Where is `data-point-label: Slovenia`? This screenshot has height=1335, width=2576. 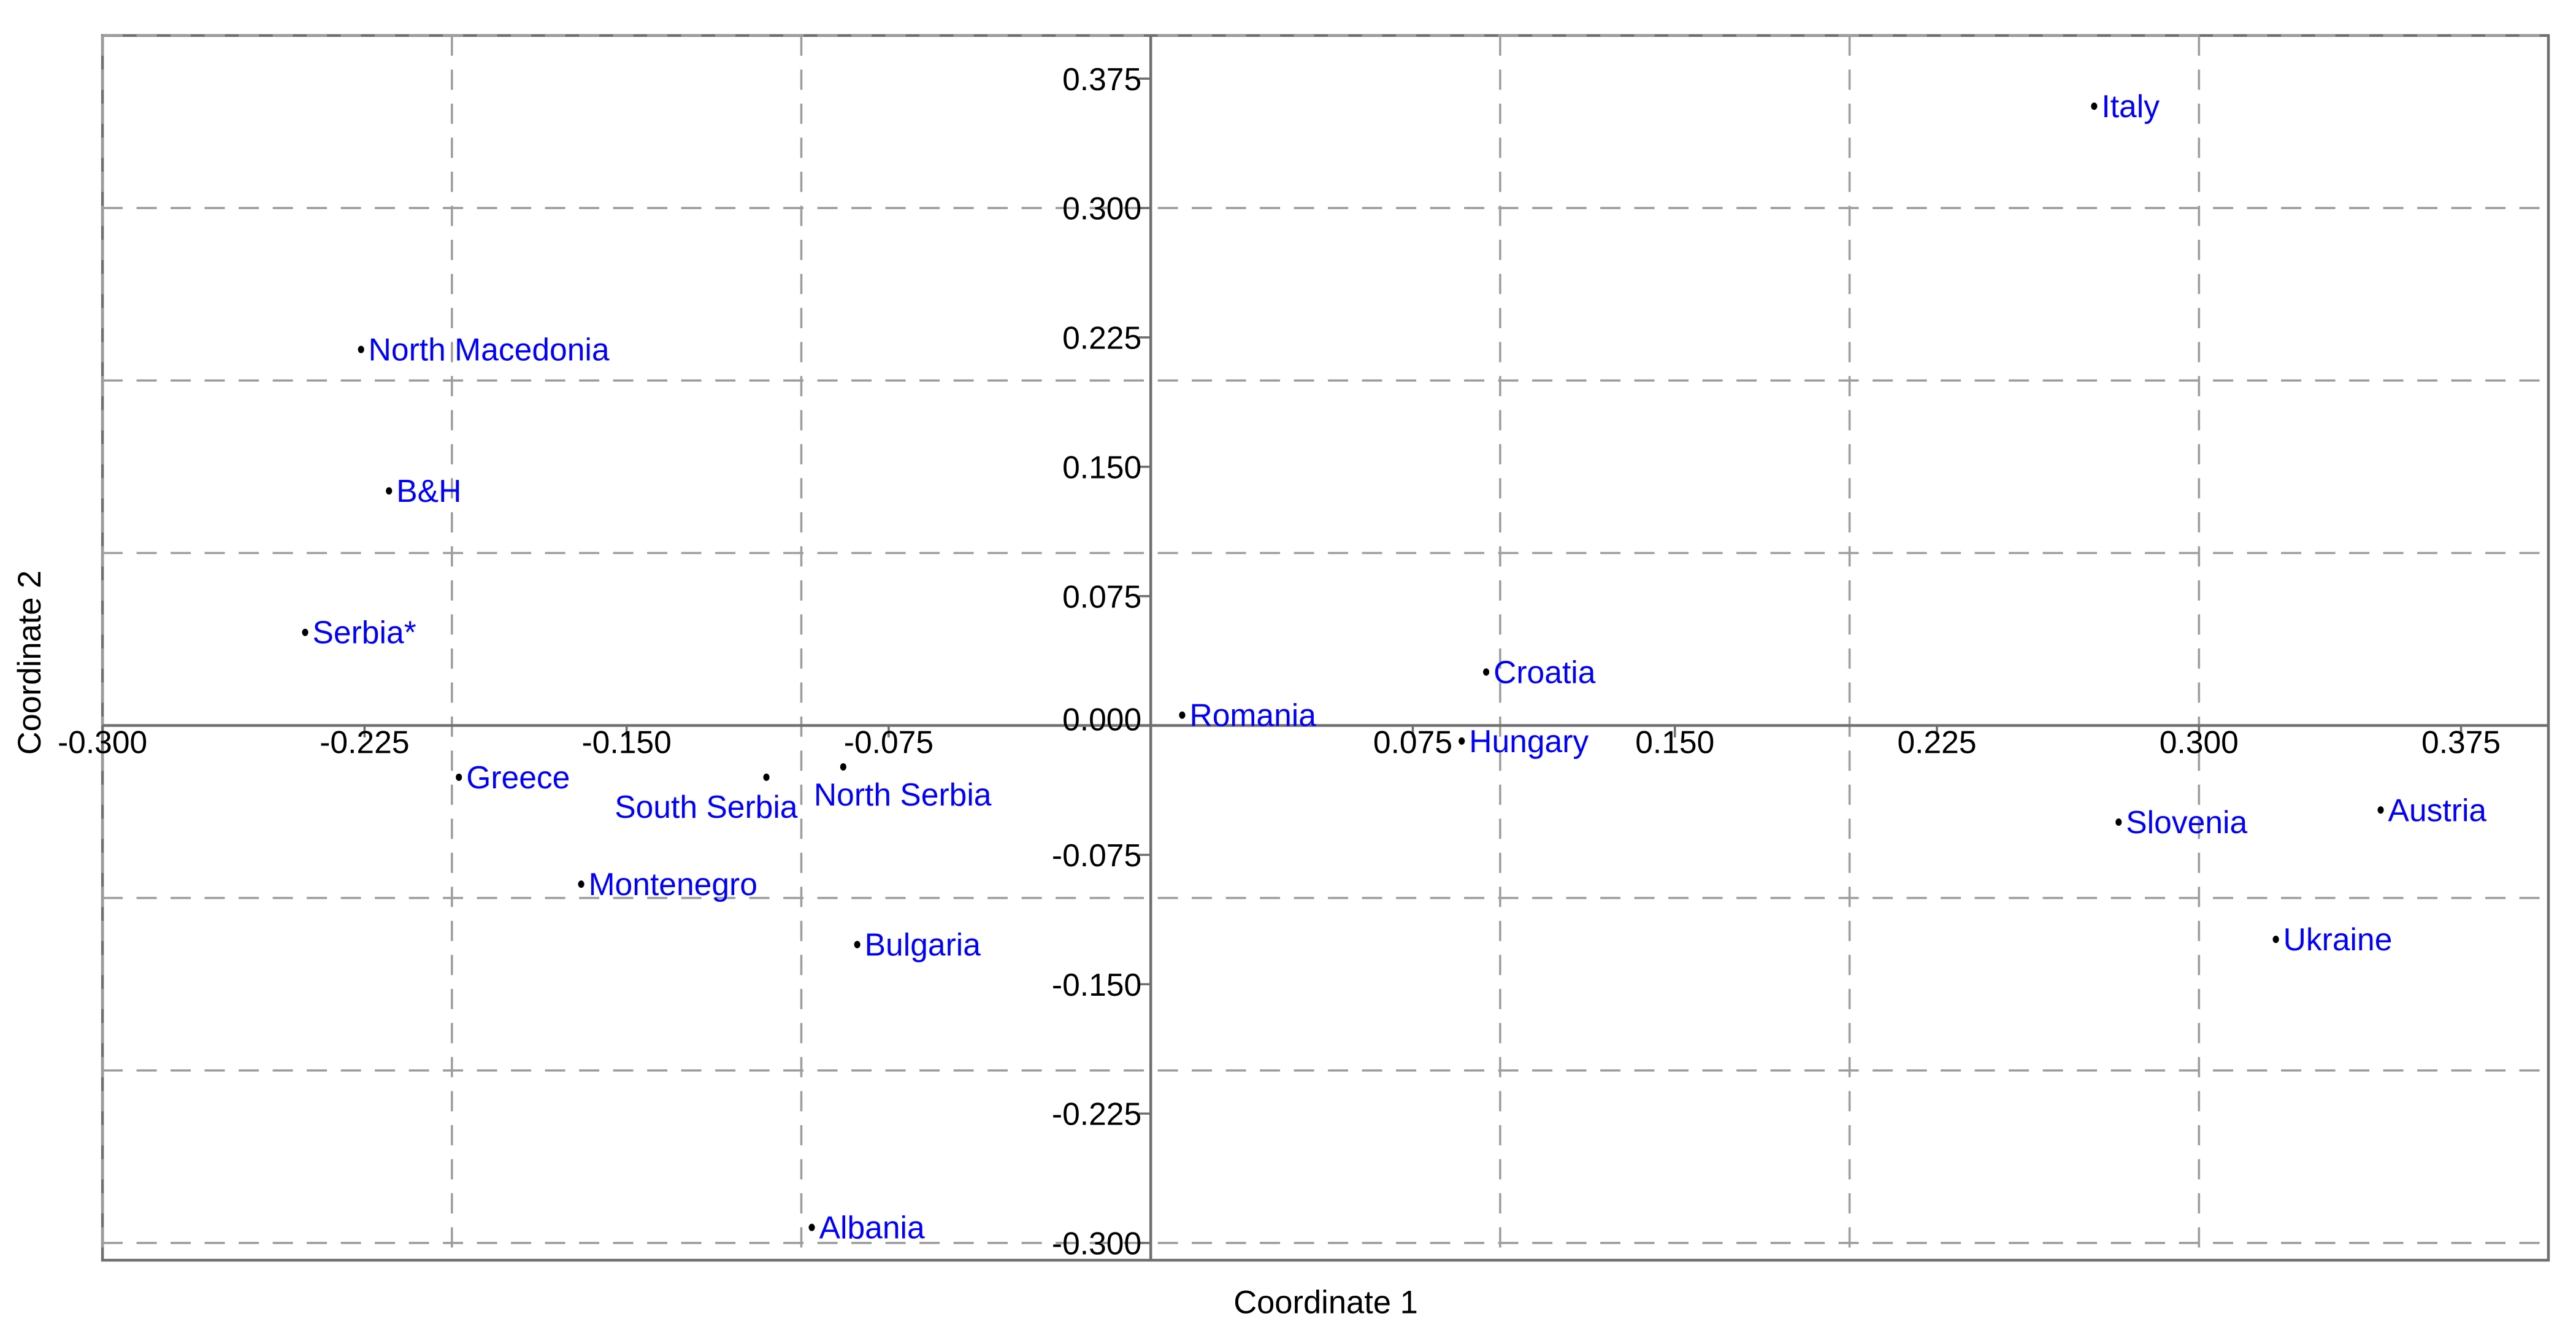
data-point-label: Slovenia is located at coordinates (2186, 822).